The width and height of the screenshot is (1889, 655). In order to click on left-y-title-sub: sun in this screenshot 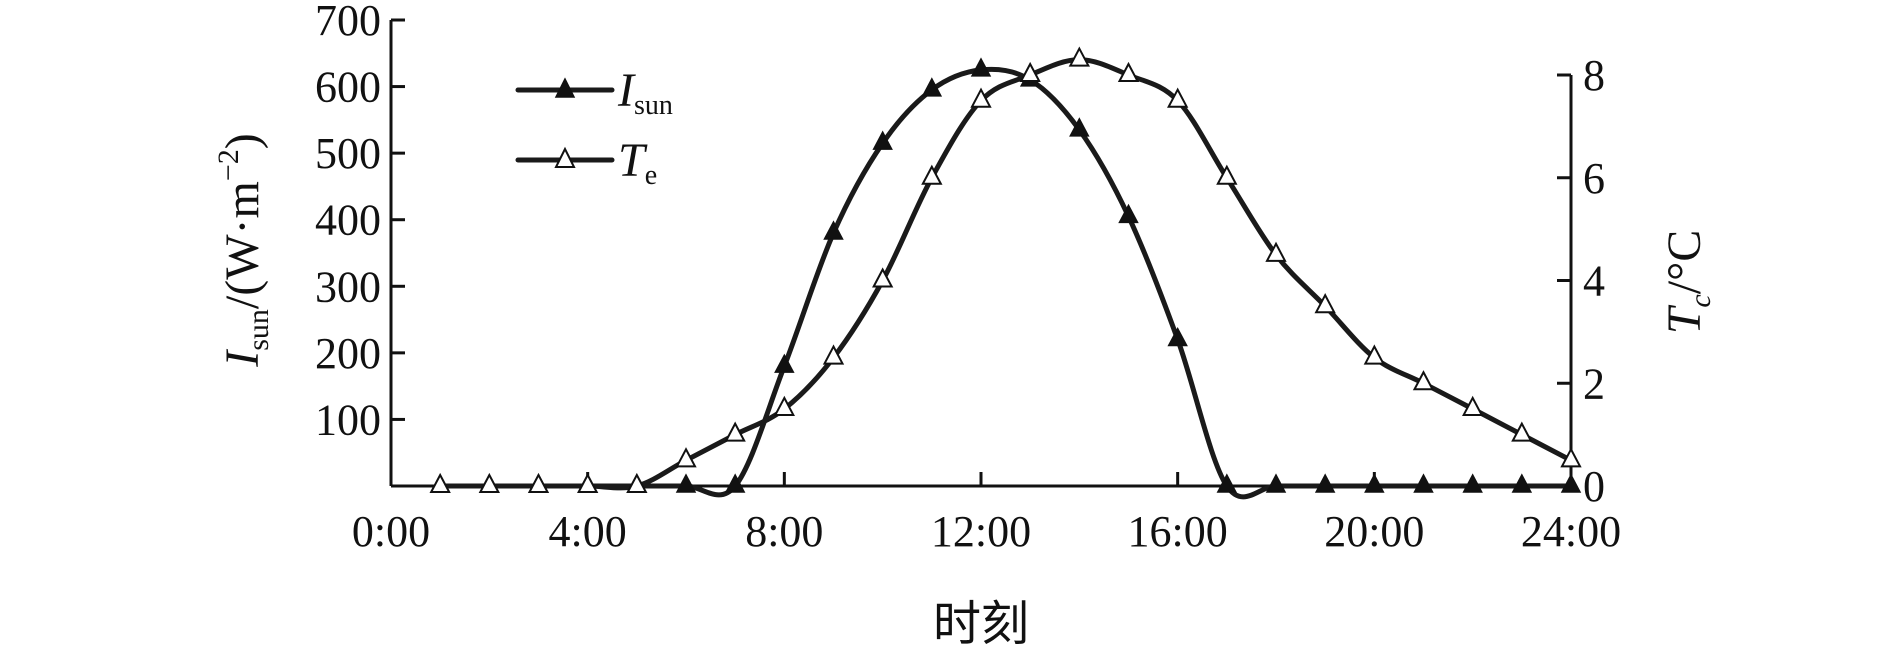, I will do `click(258, 330)`.